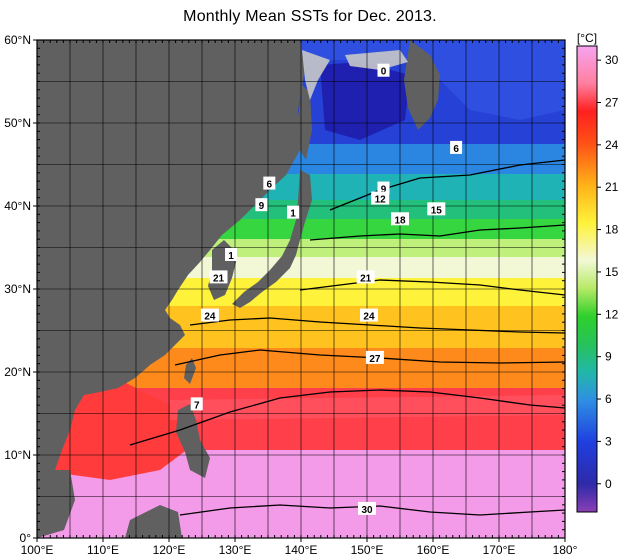 The height and width of the screenshot is (560, 620). What do you see at coordinates (612, 145) in the screenshot?
I see `colorbar-tick-label: 24` at bounding box center [612, 145].